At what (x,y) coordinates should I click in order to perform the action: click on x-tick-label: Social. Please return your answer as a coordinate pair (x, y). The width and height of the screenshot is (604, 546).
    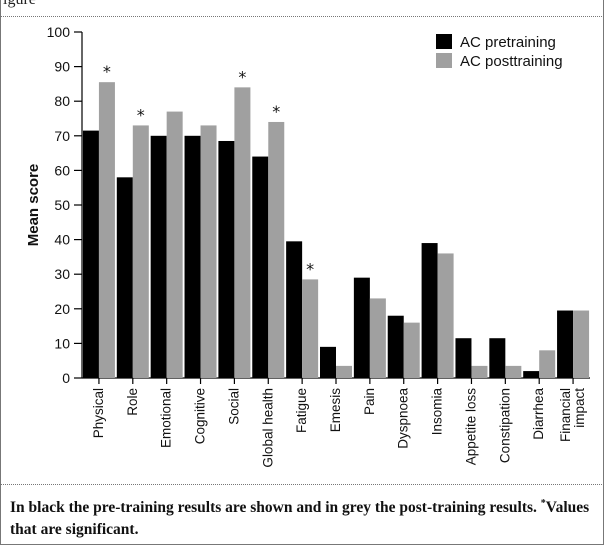
    Looking at the image, I should click on (233, 406).